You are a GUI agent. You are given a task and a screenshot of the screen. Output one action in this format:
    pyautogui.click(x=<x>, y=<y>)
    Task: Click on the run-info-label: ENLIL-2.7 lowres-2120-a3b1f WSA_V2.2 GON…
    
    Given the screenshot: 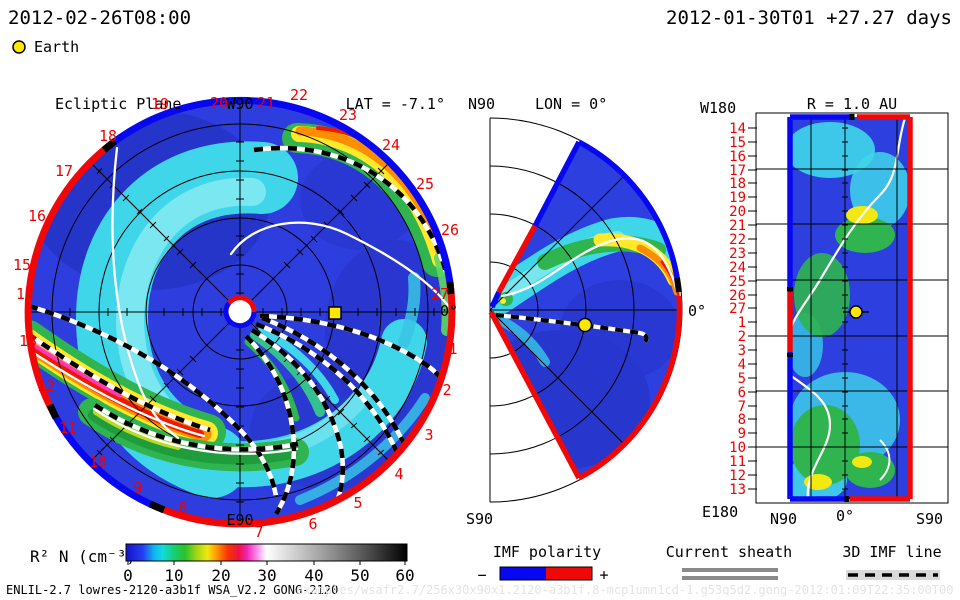 What is the action you would take?
    pyautogui.click(x=172, y=590)
    